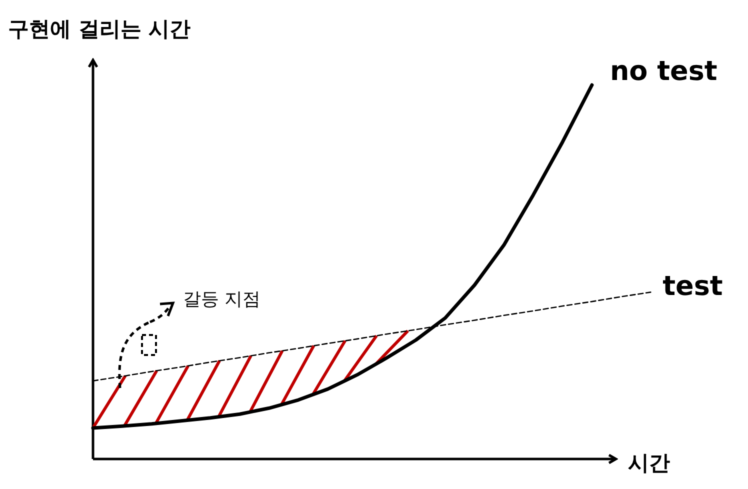 Image resolution: width=748 pixels, height=489 pixels. I want to click on x-axis-title: 시간, so click(649, 463).